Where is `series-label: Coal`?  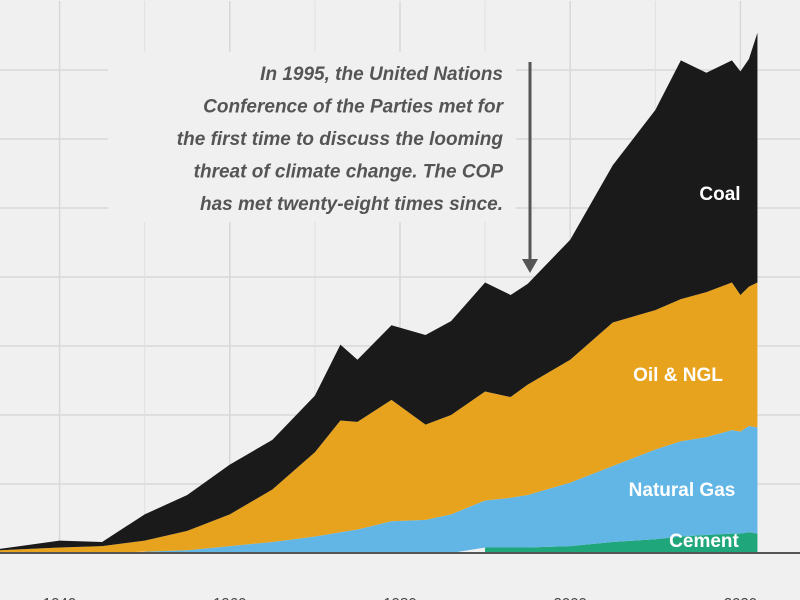 series-label: Coal is located at coordinates (719, 194).